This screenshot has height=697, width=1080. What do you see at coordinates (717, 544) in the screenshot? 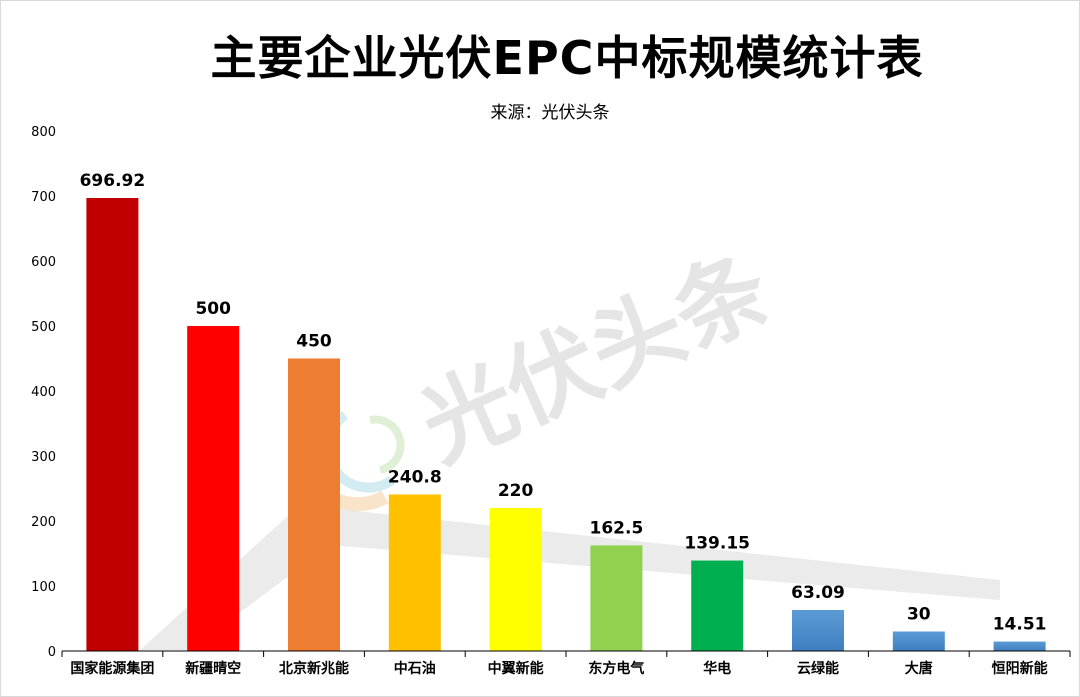
I see `data-label: 139.15` at bounding box center [717, 544].